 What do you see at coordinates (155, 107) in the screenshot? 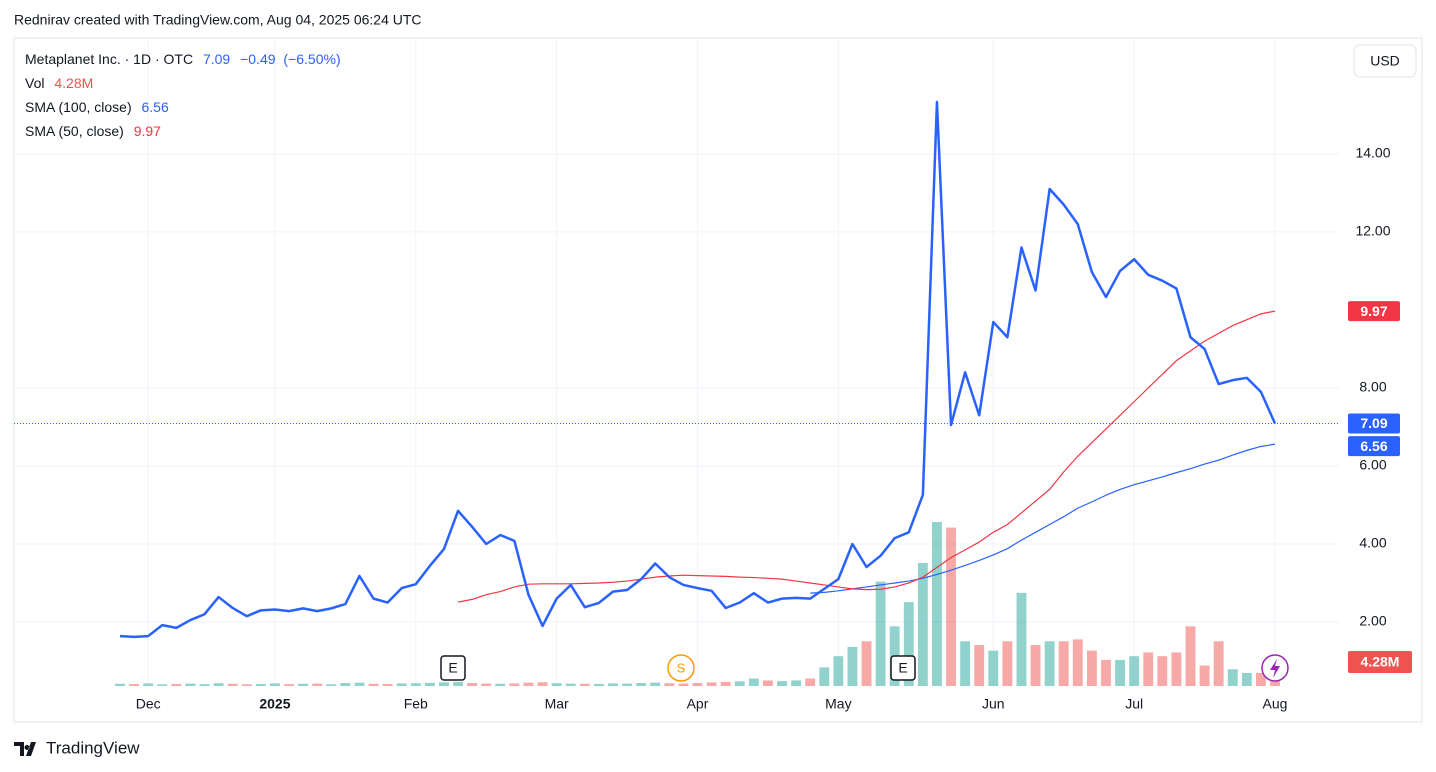
I see `sma100-value: 6.56` at bounding box center [155, 107].